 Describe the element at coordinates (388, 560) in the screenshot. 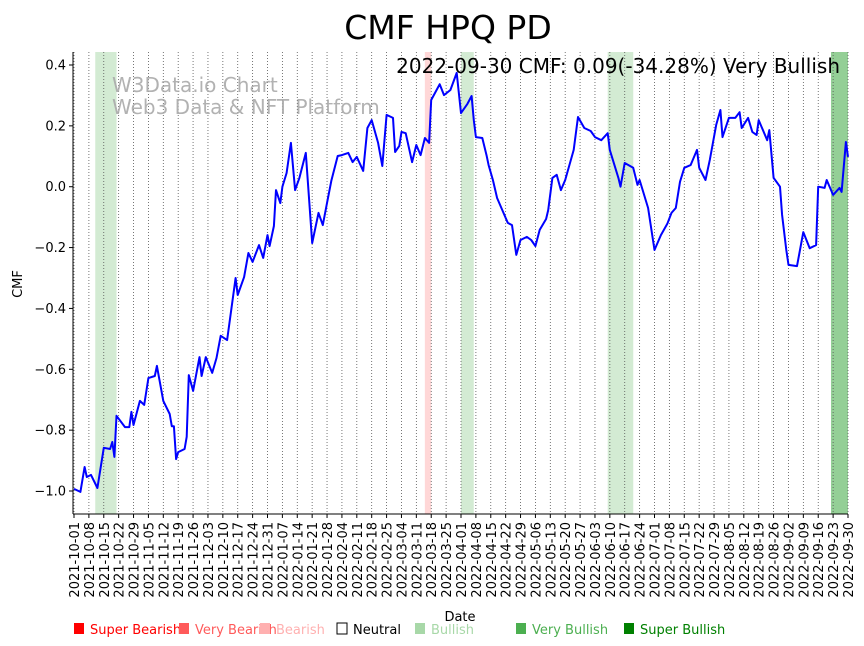

I see `x-tick-label: 2022-02-25` at that location.